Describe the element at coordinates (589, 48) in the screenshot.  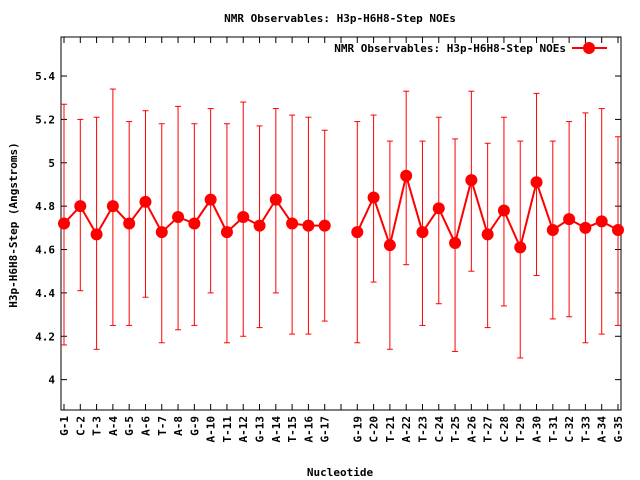
I see `legend-marker` at that location.